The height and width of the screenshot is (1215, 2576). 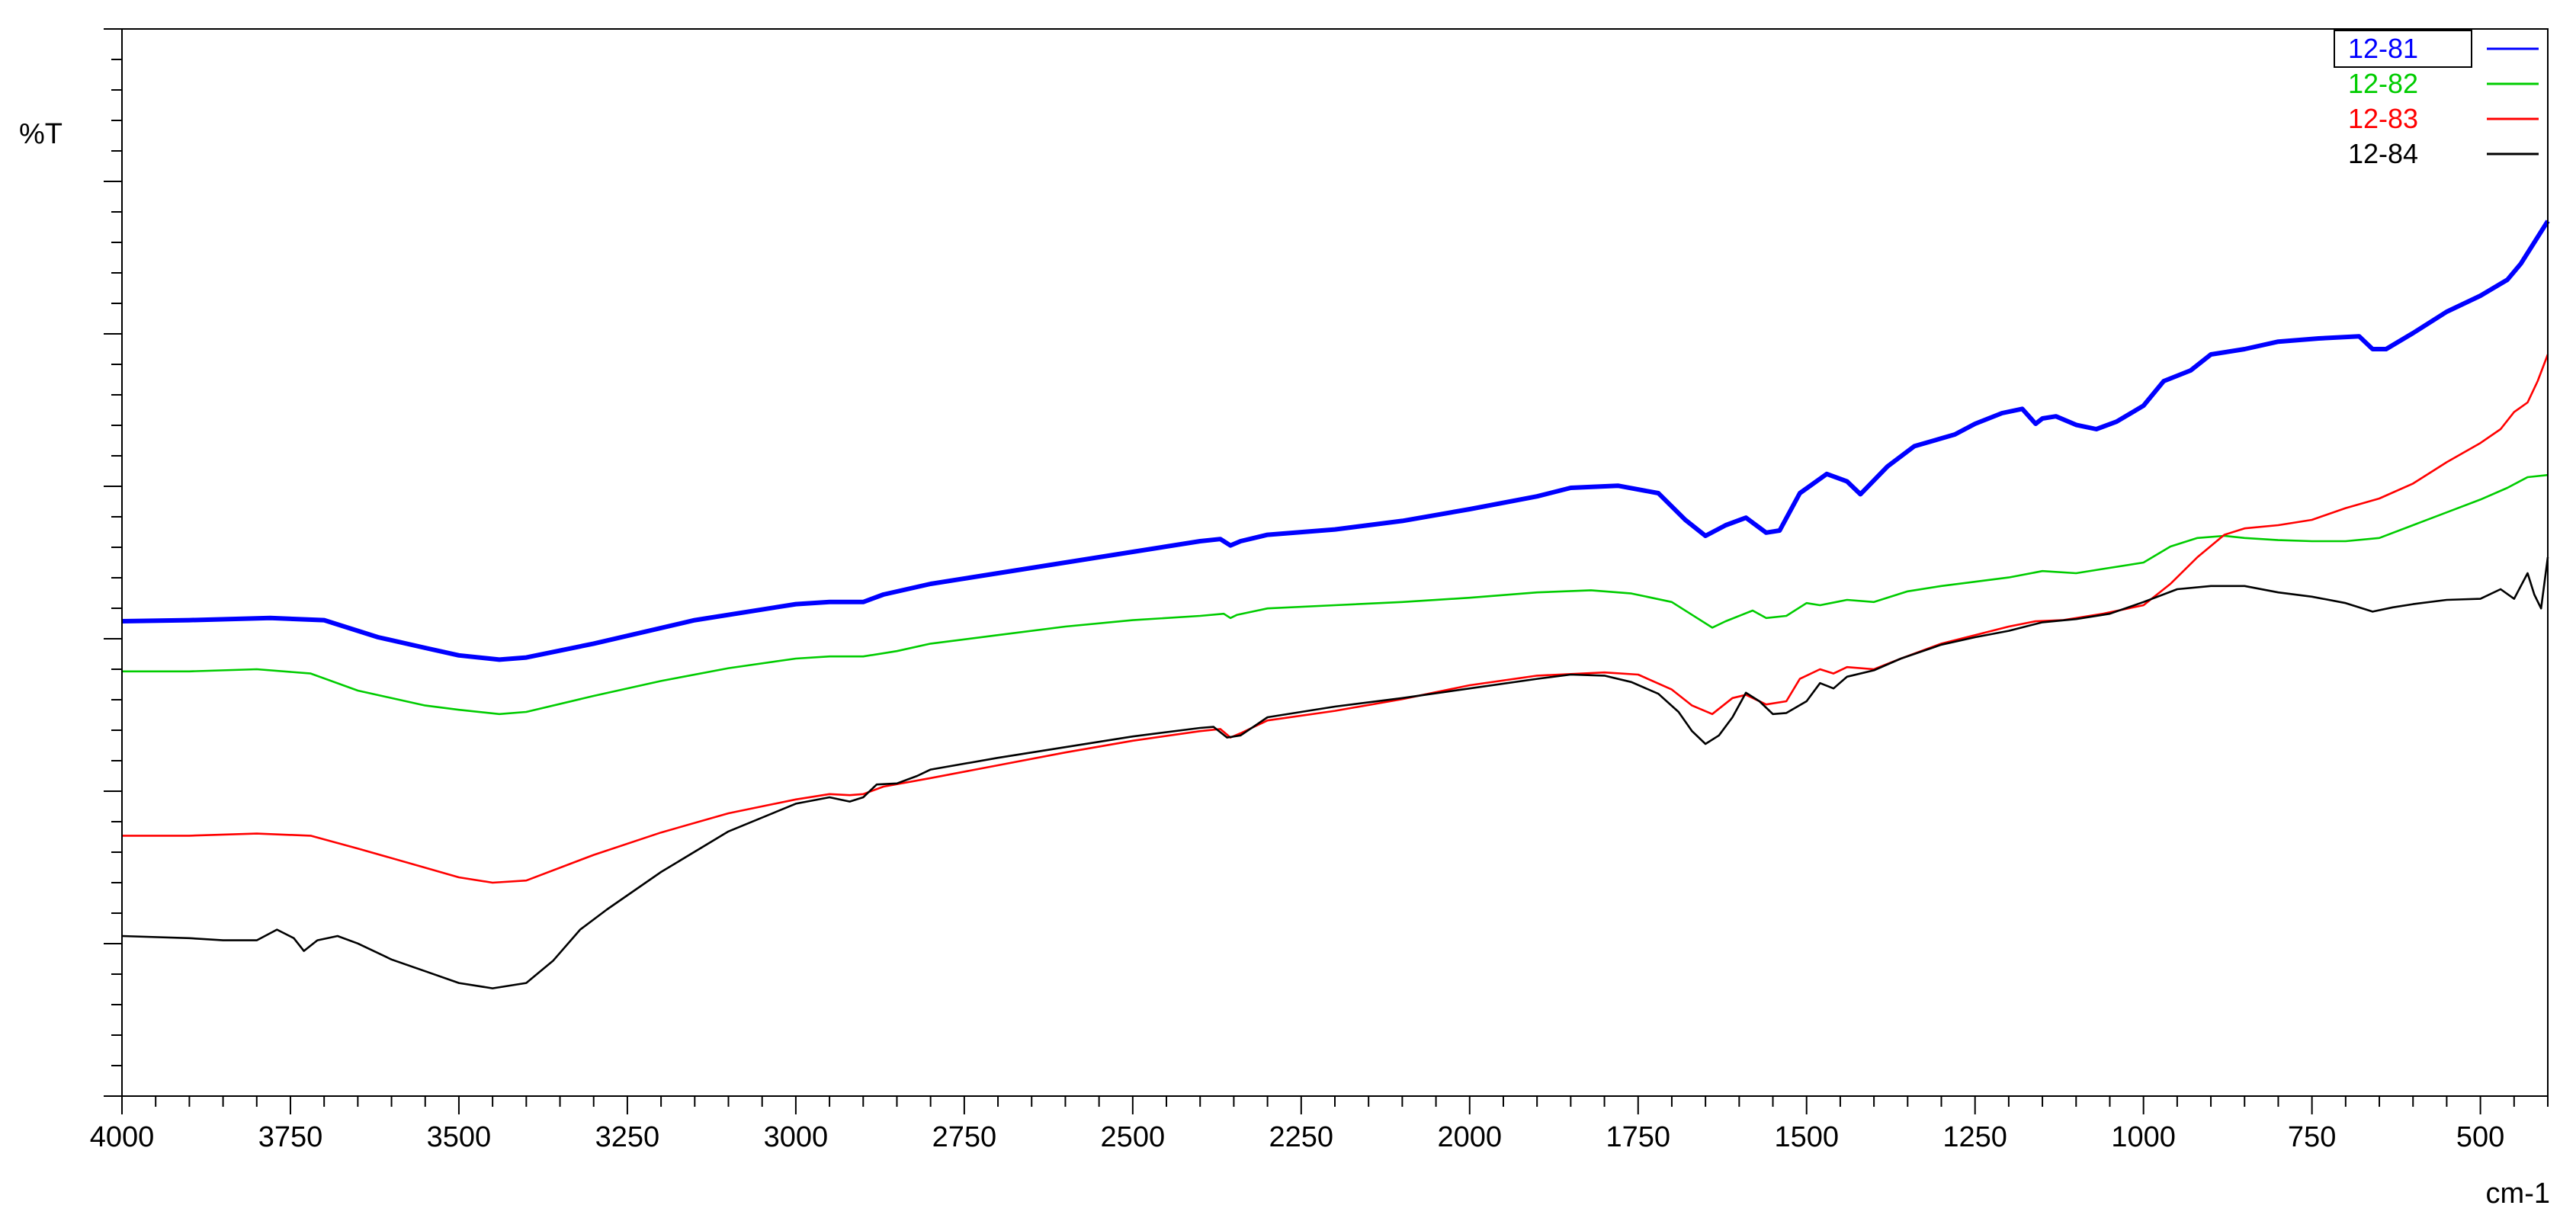 What do you see at coordinates (1974, 1137) in the screenshot?
I see `x-tick-label: 1250` at bounding box center [1974, 1137].